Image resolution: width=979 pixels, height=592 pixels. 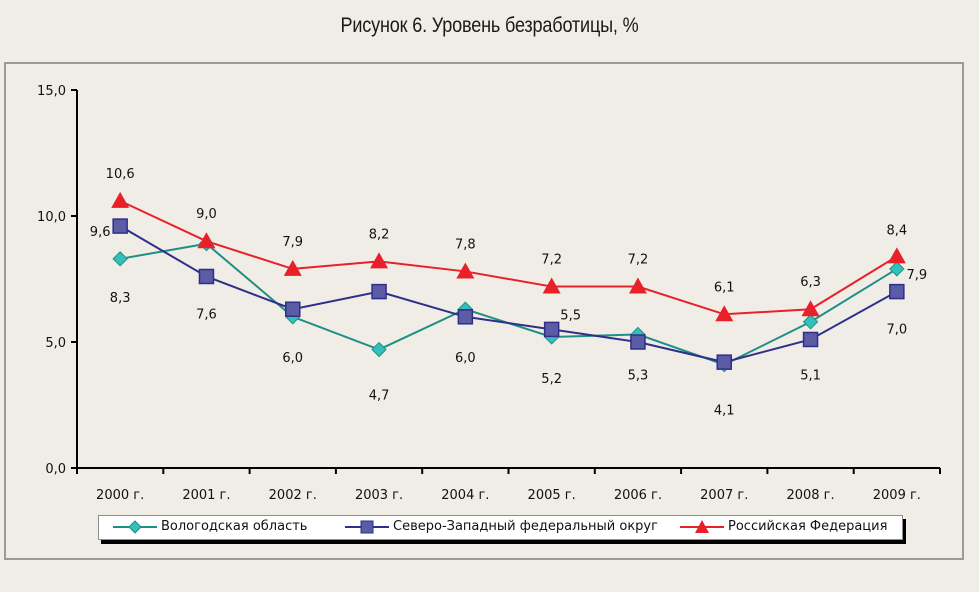 I want to click on legend-label: Северо-Западный федеральный округ, so click(x=525, y=526).